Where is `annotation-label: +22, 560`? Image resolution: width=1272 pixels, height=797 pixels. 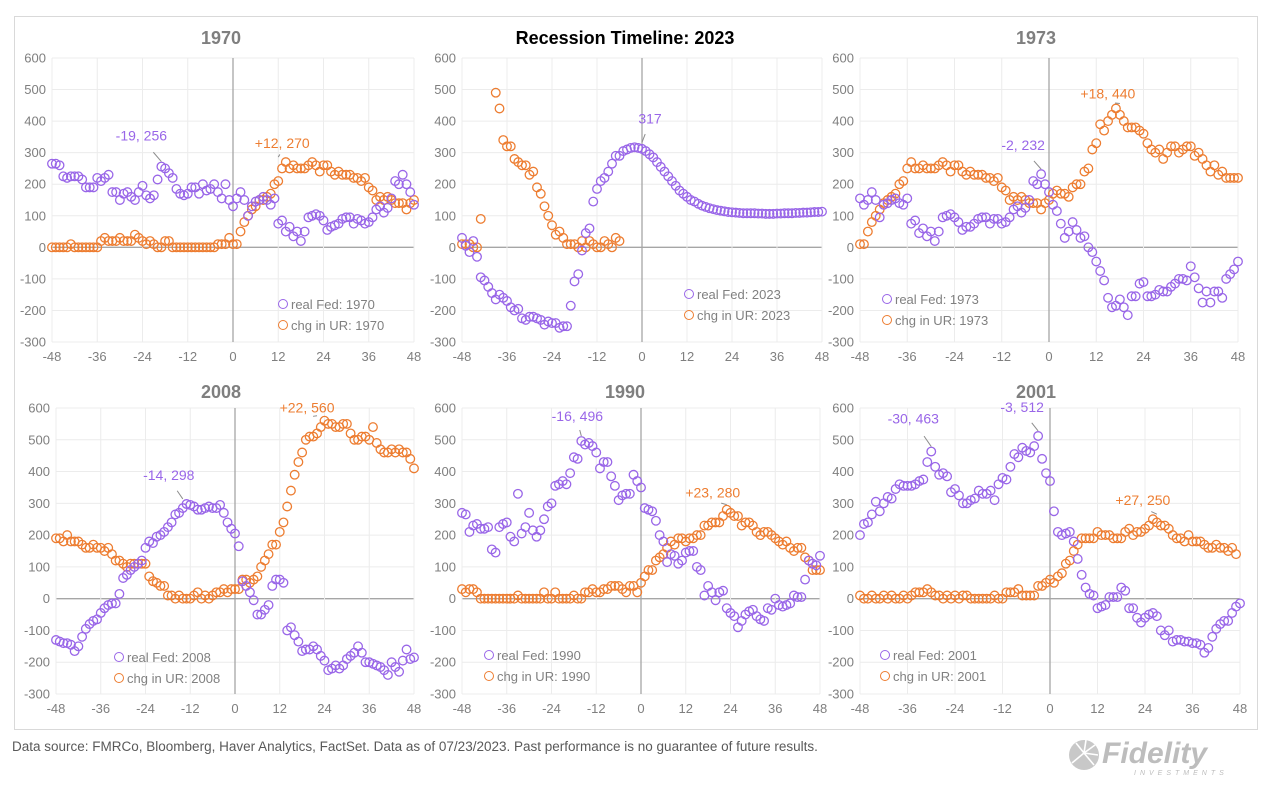 annotation-label: +22, 560 is located at coordinates (307, 408).